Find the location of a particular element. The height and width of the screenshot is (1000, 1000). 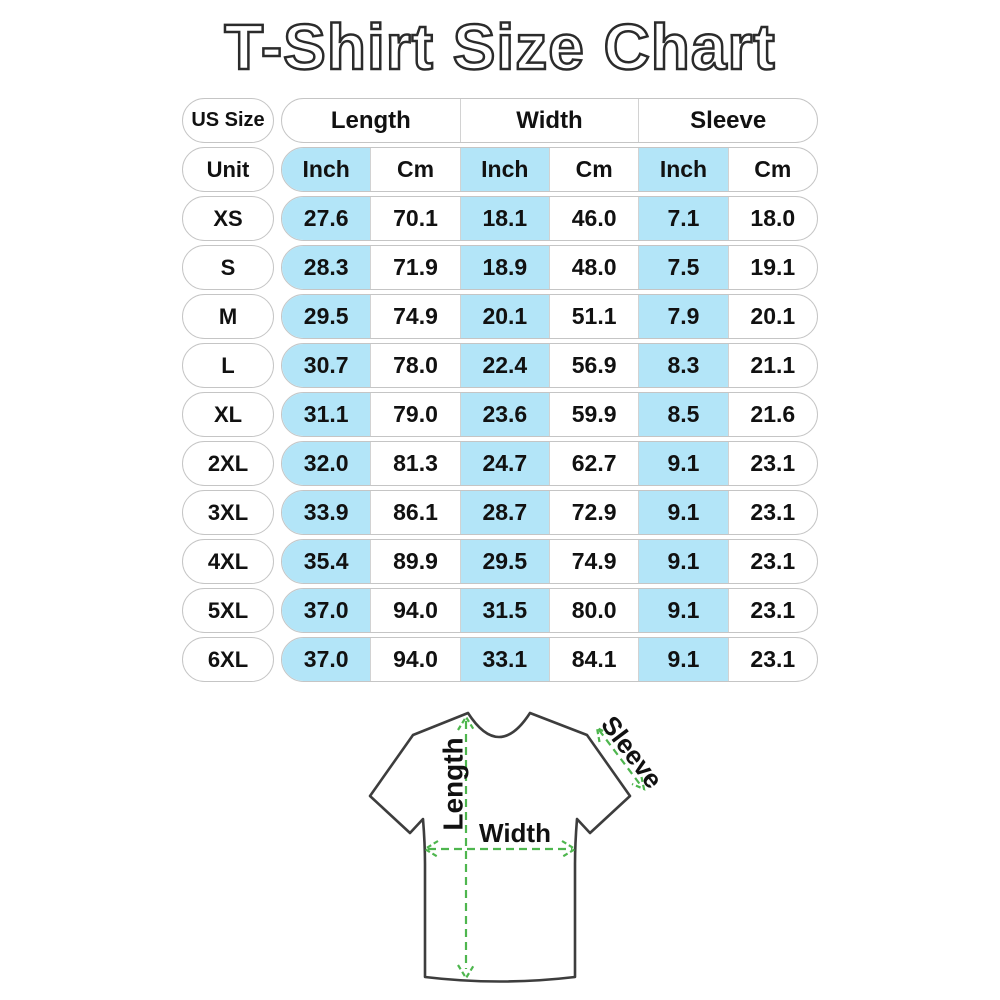

cell-length-inch: 35.4 is located at coordinates (326, 561).